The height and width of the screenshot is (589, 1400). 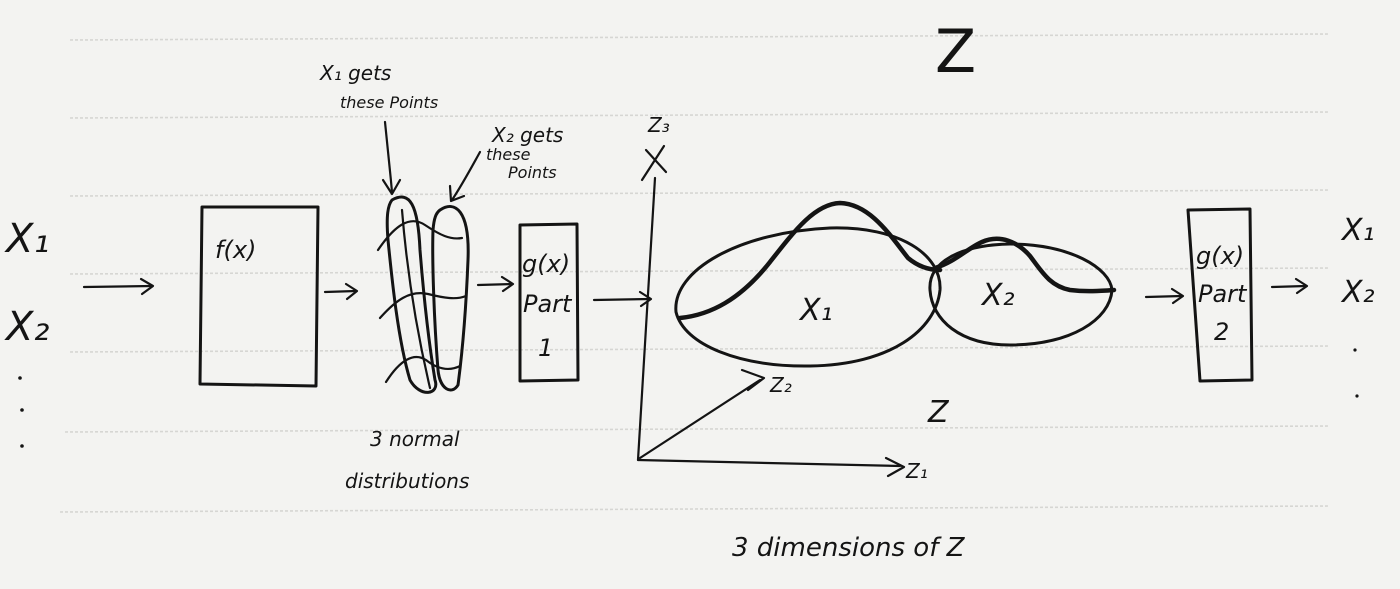 I want to click on arrow-encoder-to-distributions, so click(x=341, y=291).